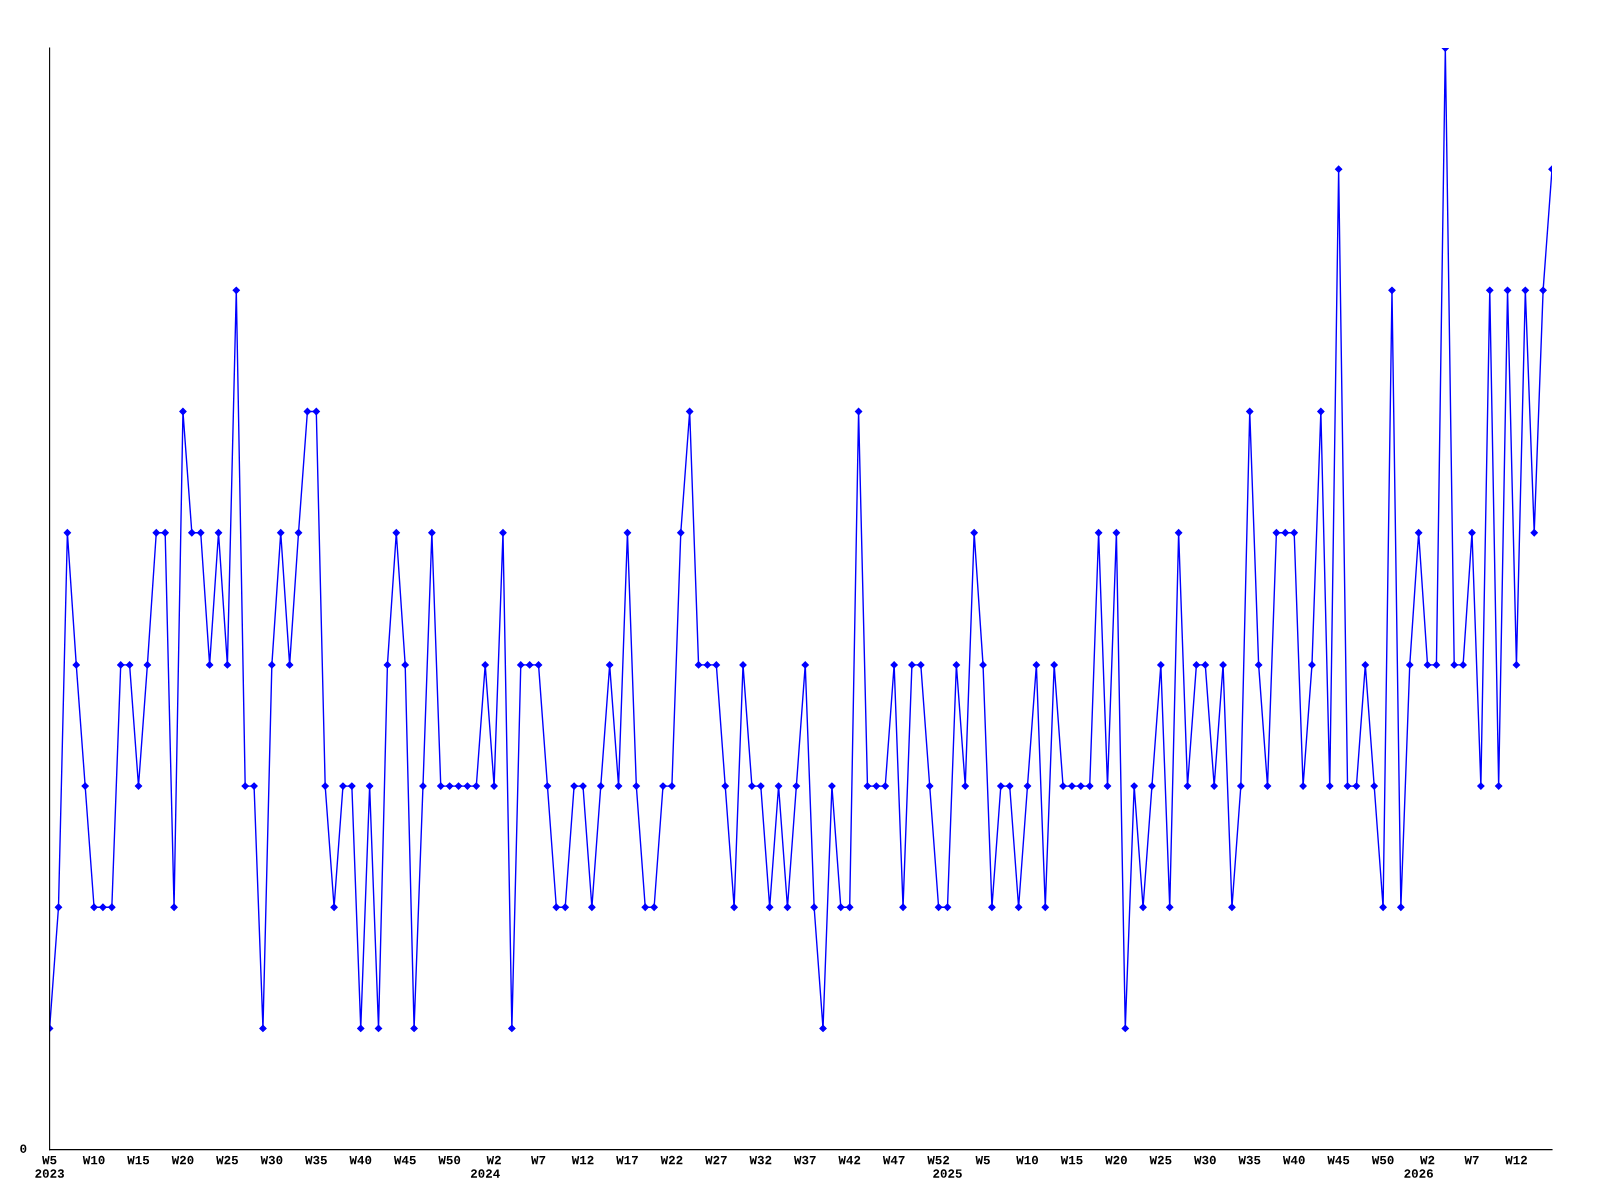 This screenshot has width=1600, height=1200. I want to click on x-tick-label: W5, so click(982, 1160).